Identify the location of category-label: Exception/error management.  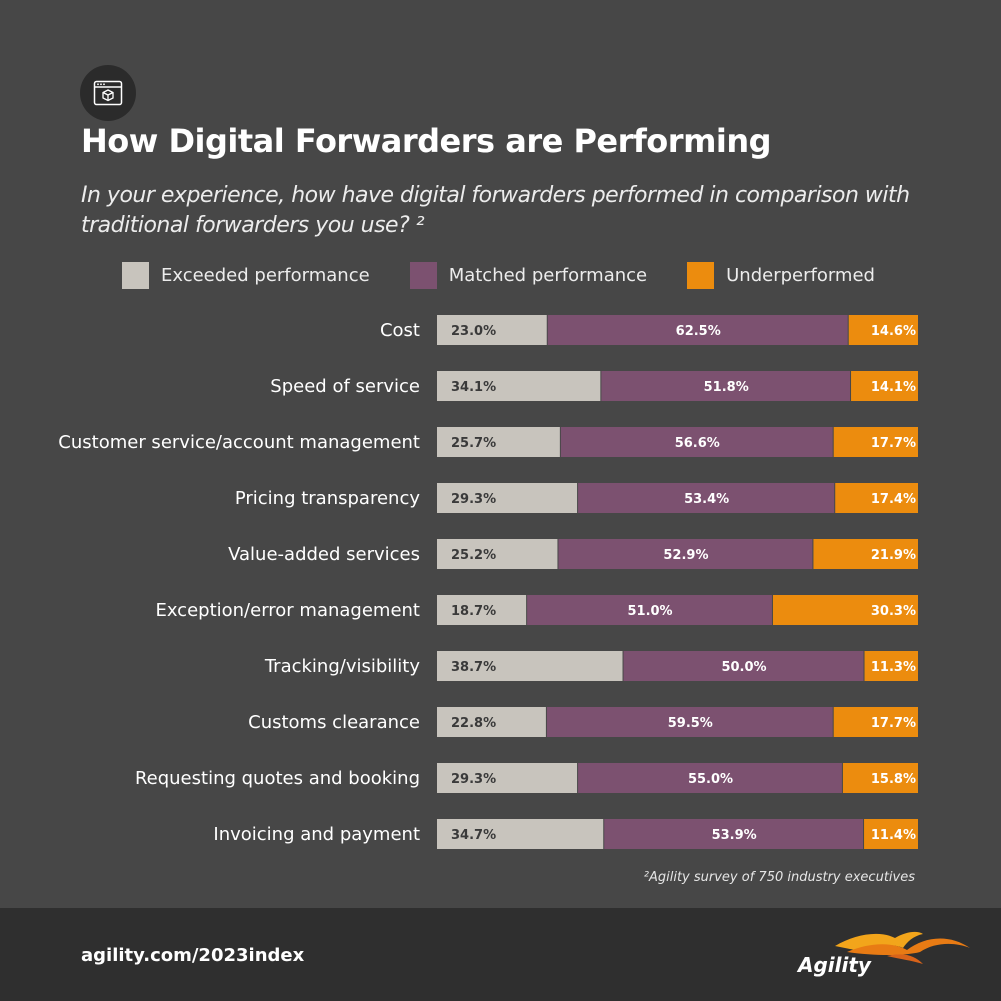
(287, 610).